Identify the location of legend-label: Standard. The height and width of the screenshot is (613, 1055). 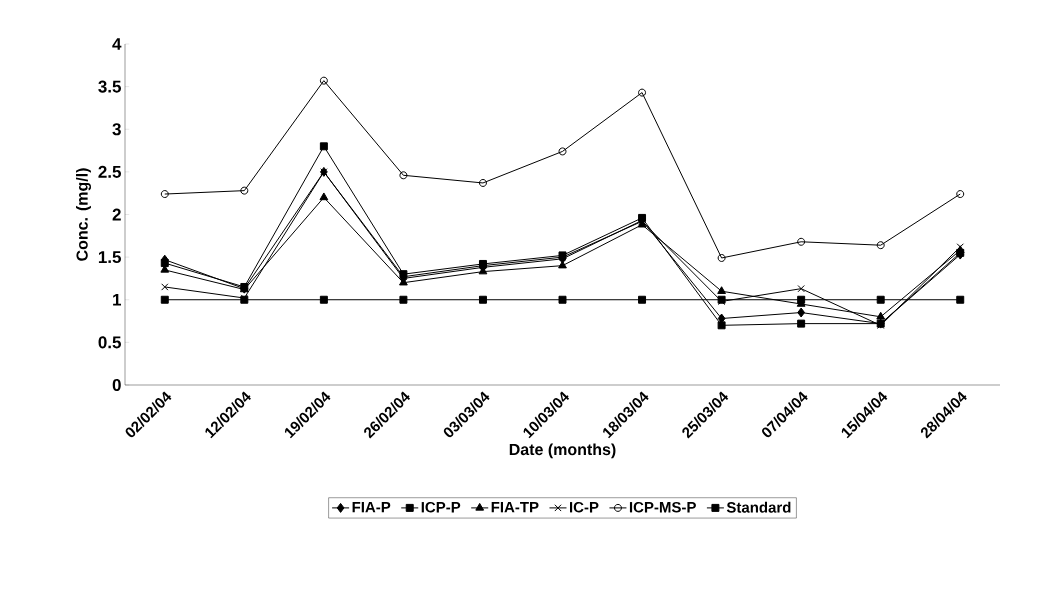
(758, 507).